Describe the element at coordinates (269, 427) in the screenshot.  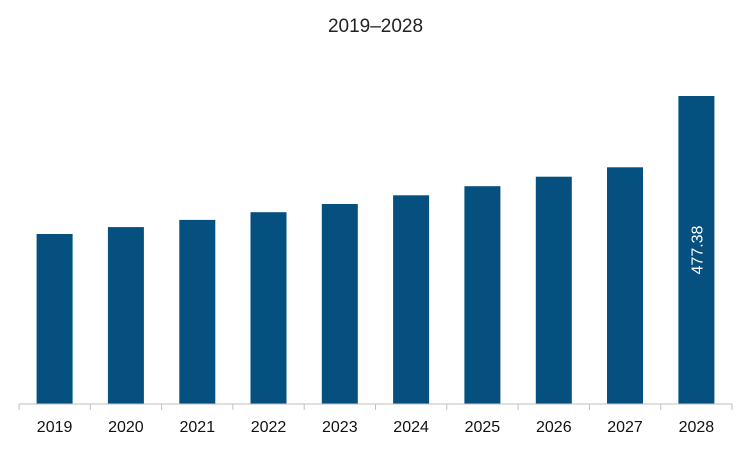
I see `x-tick-label-2022: 2022` at that location.